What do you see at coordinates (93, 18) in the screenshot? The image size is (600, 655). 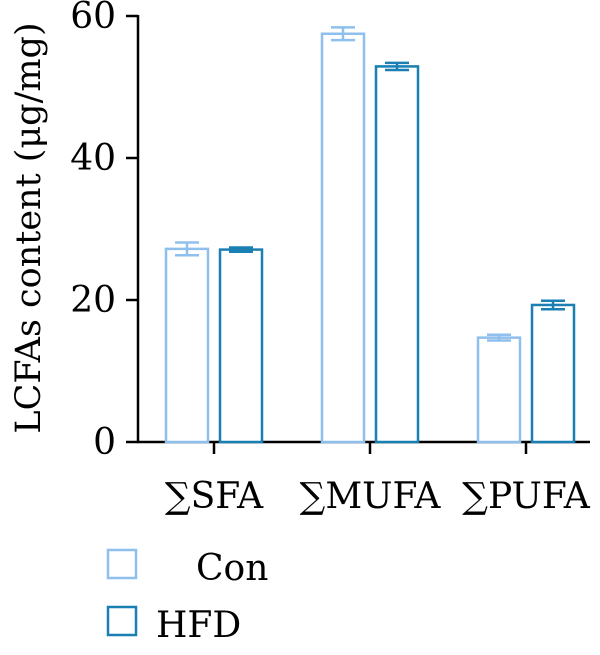 I see `y-tick-label: 60` at bounding box center [93, 18].